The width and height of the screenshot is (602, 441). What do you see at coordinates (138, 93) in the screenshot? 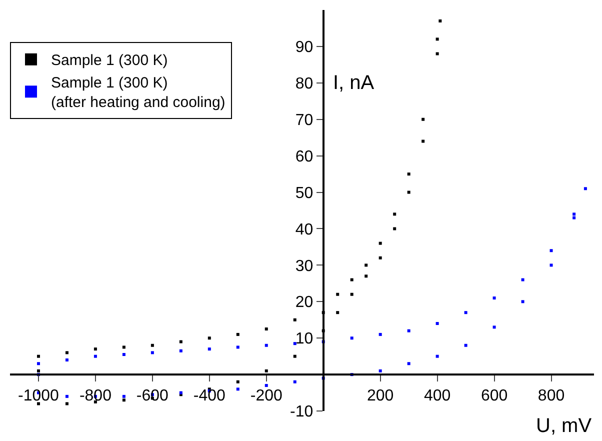
I see `legend-label: Sample 1 (300 K) (after heating and cooling)` at bounding box center [138, 93].